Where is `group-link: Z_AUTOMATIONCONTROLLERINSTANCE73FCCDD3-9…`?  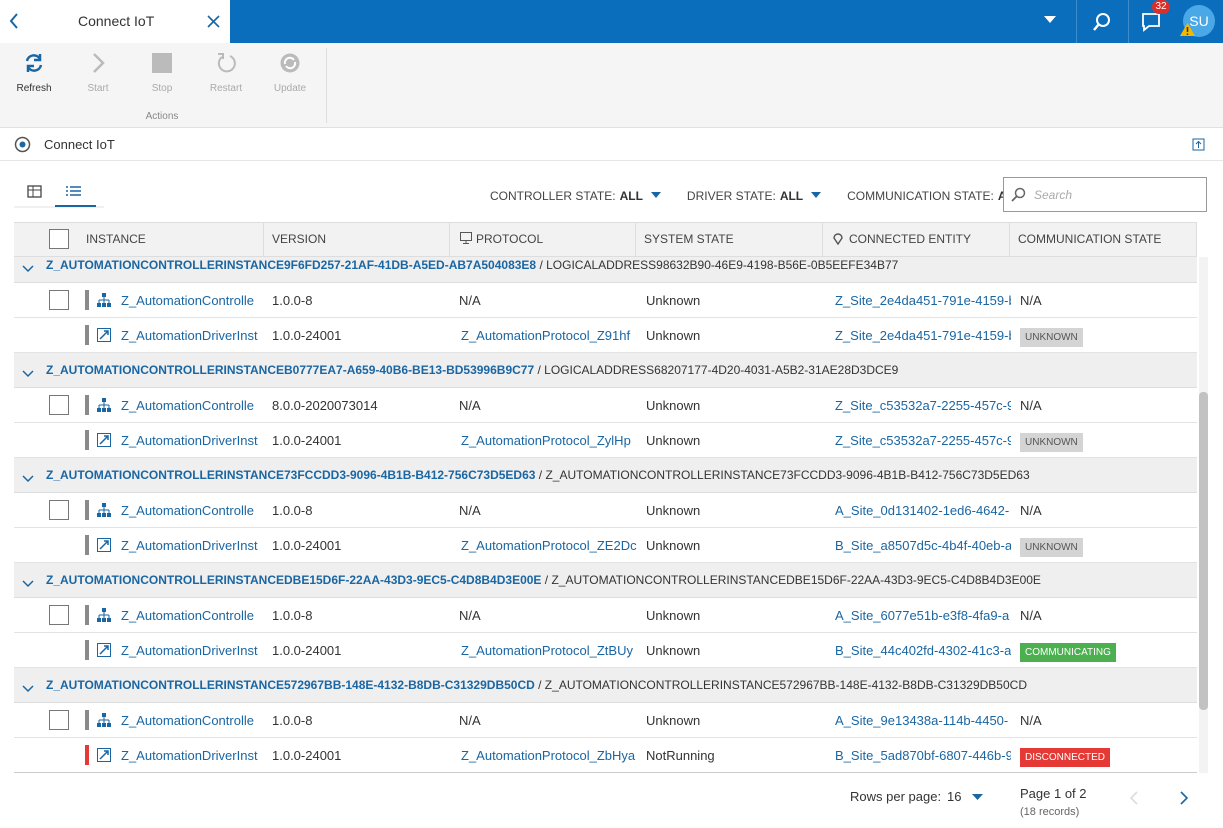 group-link: Z_AUTOMATIONCONTROLLERINSTANCE73FCCDD3-9… is located at coordinates (291, 475).